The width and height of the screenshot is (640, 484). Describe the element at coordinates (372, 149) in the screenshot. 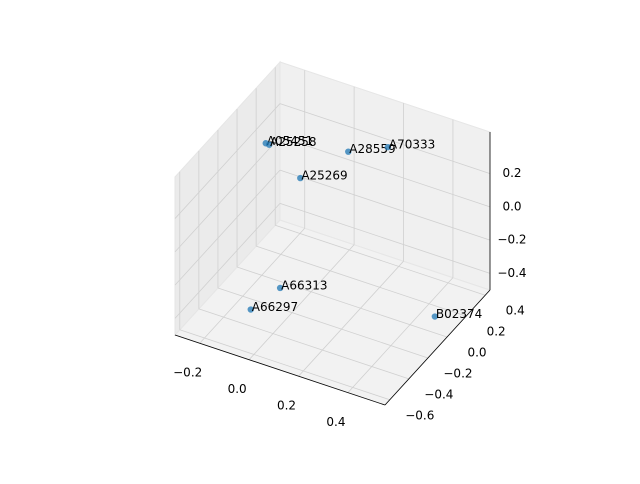

I see `point-label: A28559` at that location.